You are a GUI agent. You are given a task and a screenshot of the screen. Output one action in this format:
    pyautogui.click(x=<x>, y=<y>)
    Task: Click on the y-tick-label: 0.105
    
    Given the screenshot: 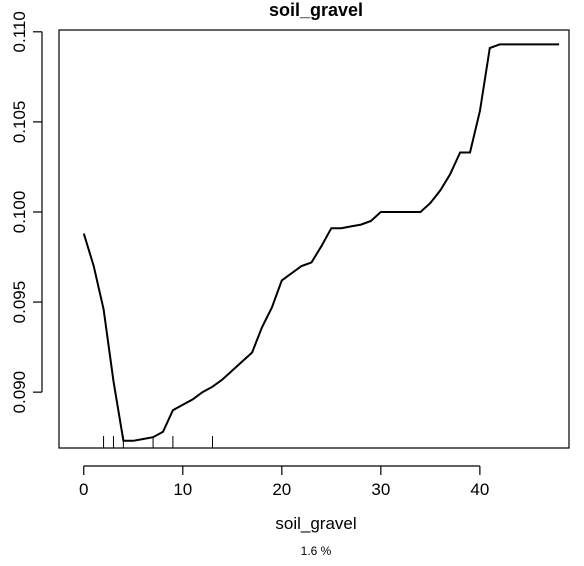 What is the action you would take?
    pyautogui.click(x=19, y=122)
    